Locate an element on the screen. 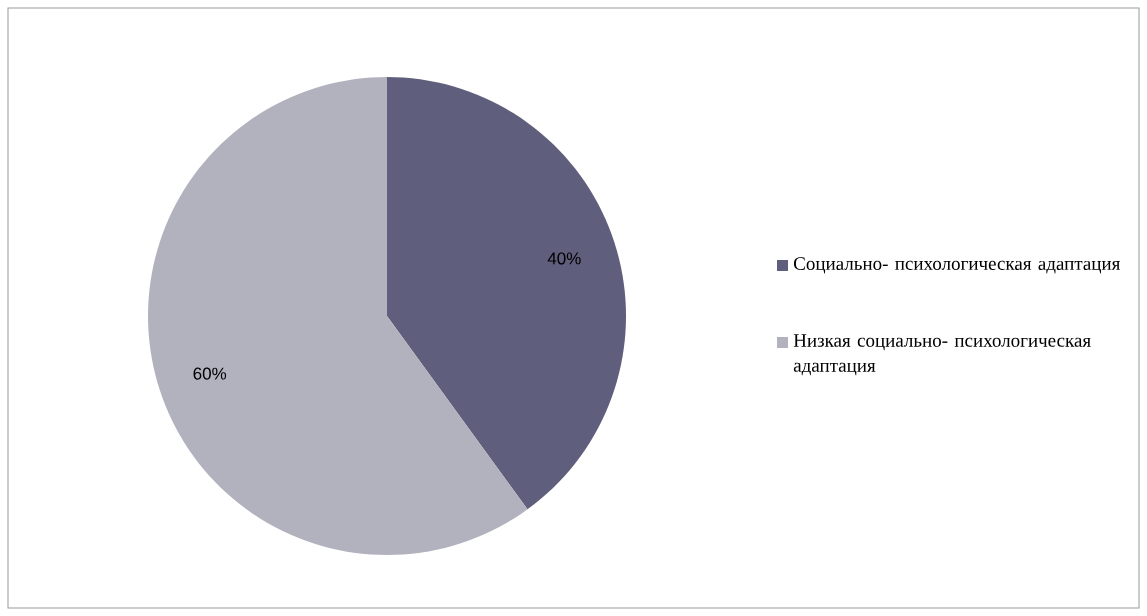 This screenshot has height=616, width=1147. data-label: 40% is located at coordinates (564, 258).